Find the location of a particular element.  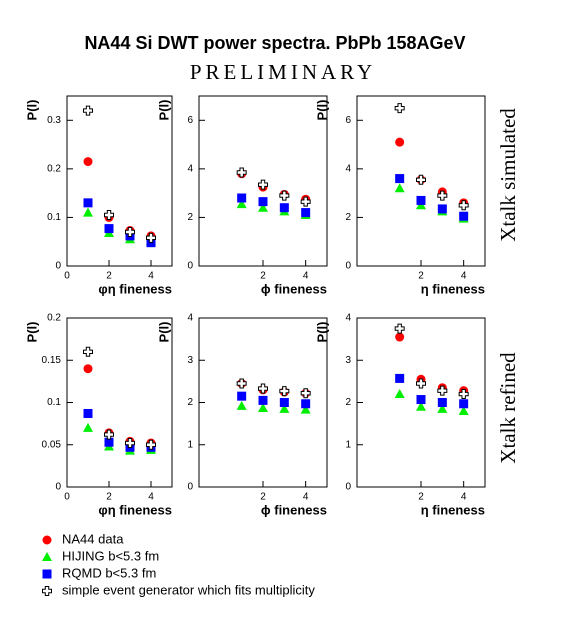

x-axis-label: φη fineness is located at coordinates (135, 509).